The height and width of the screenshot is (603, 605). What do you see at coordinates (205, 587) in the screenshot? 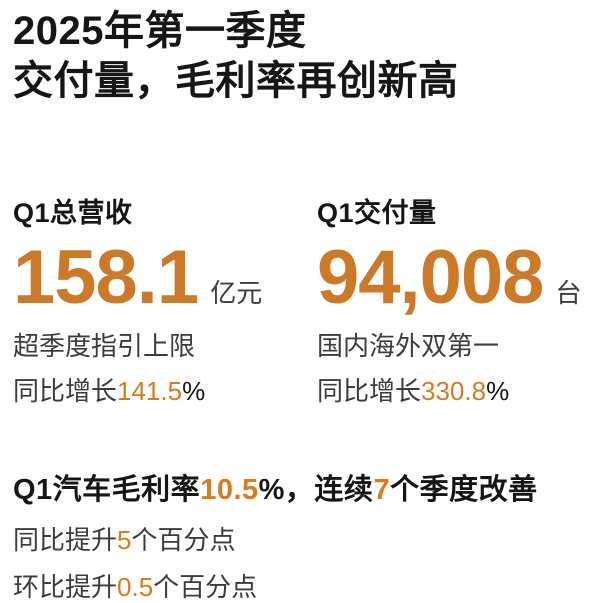
I see `gross-margin-qoq-suffix: 个百分点` at bounding box center [205, 587].